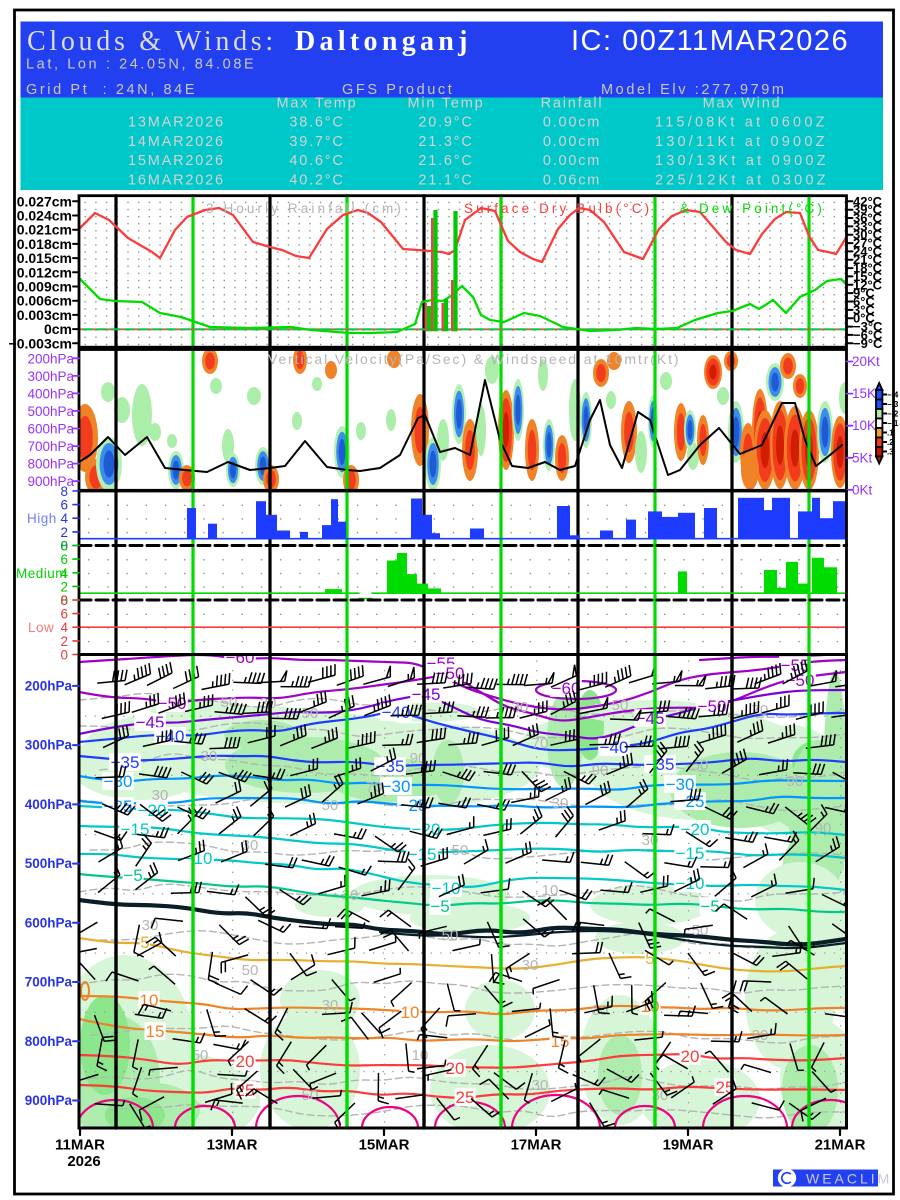 This screenshot has width=900, height=1200. What do you see at coordinates (44, 201) in the screenshot?
I see `svg-text: 0.027cm` at bounding box center [44, 201].